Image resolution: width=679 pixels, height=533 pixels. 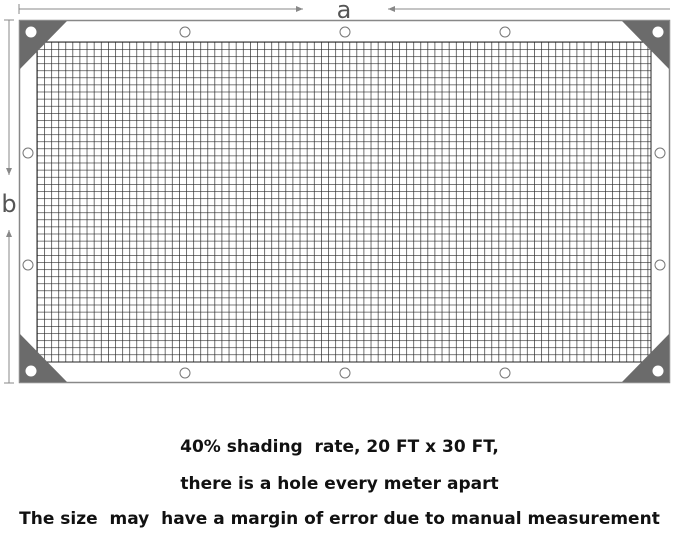 What do you see at coordinates (339, 484) in the screenshot?
I see `caption-hole-spacing: there is a hole every meter apart` at bounding box center [339, 484].